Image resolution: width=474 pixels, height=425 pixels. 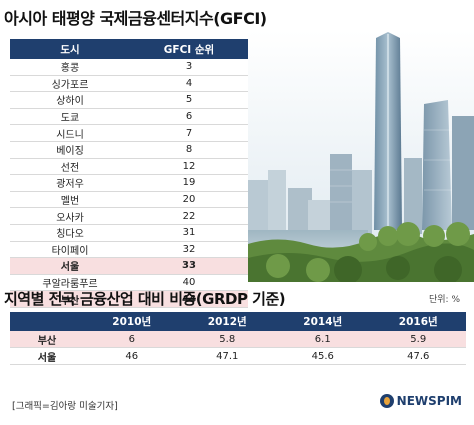 What do you see at coordinates (227, 339) in the screenshot?
I see `value-cell: 5.8` at bounding box center [227, 339].